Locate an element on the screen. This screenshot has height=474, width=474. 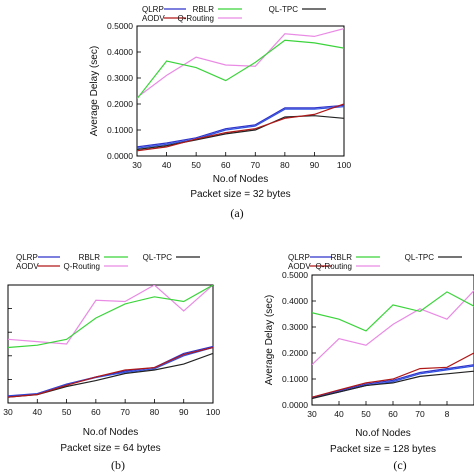
series-line-rblr is located at coordinates (240, 127).